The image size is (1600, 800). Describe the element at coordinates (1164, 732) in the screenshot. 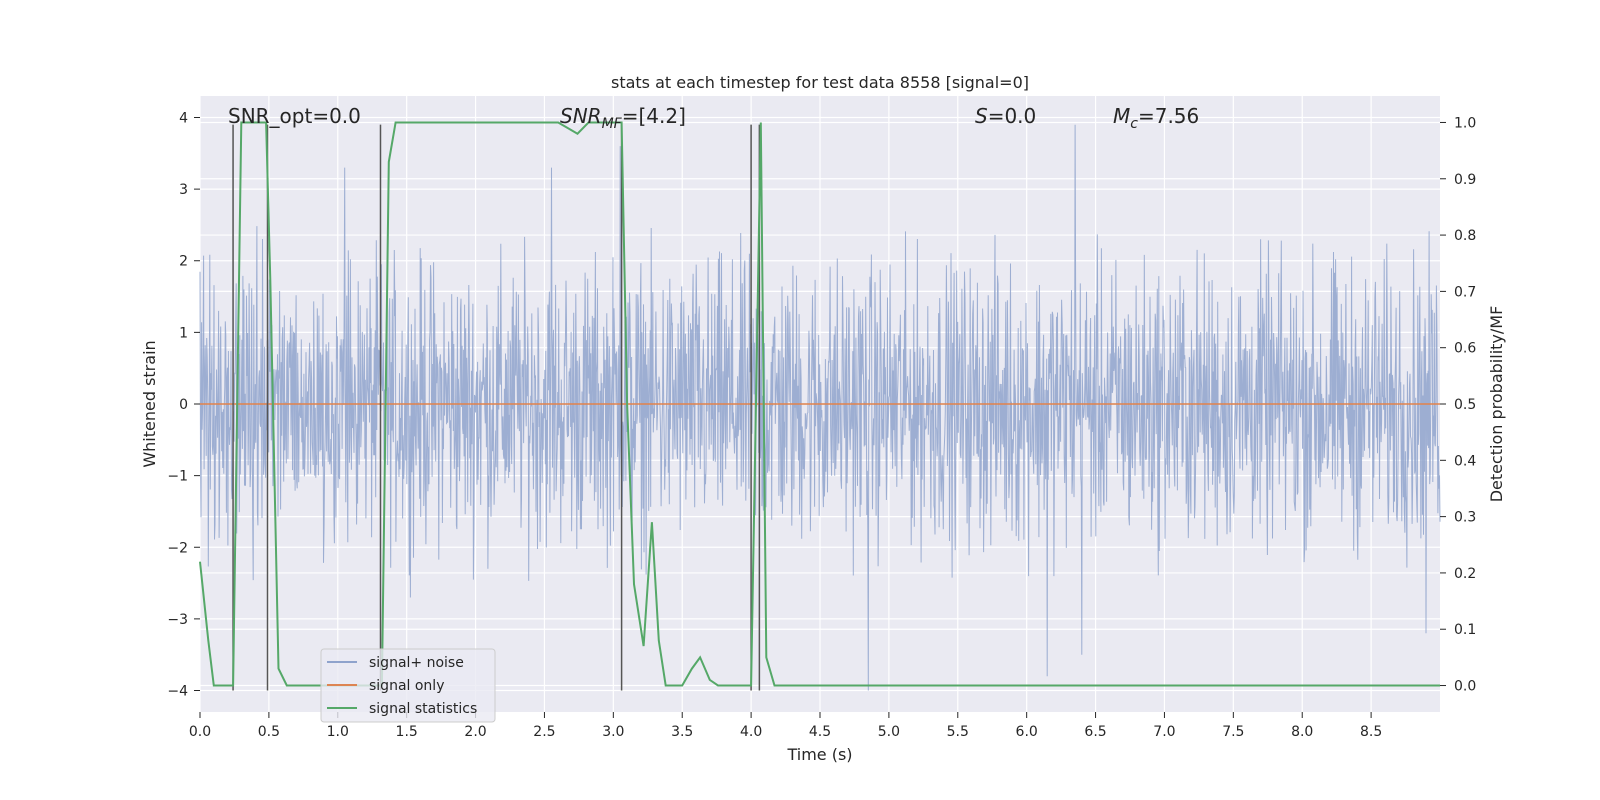

I see `x-tick-label: 7.0` at that location.